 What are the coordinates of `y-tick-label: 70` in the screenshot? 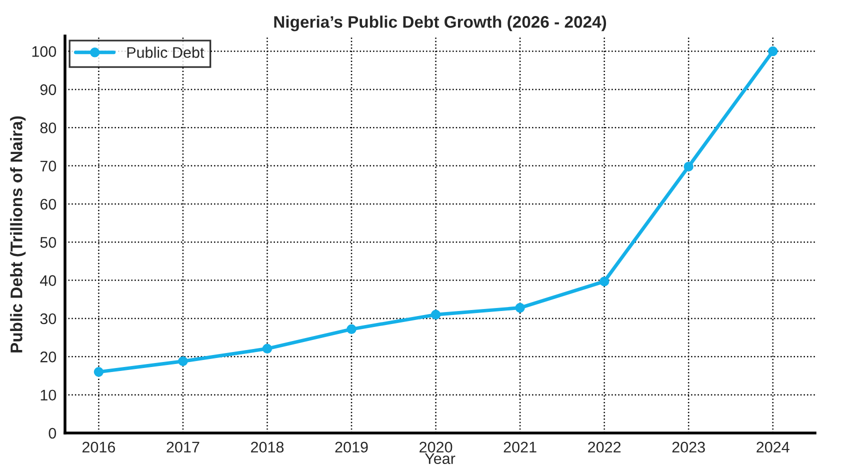 It's located at (48, 166).